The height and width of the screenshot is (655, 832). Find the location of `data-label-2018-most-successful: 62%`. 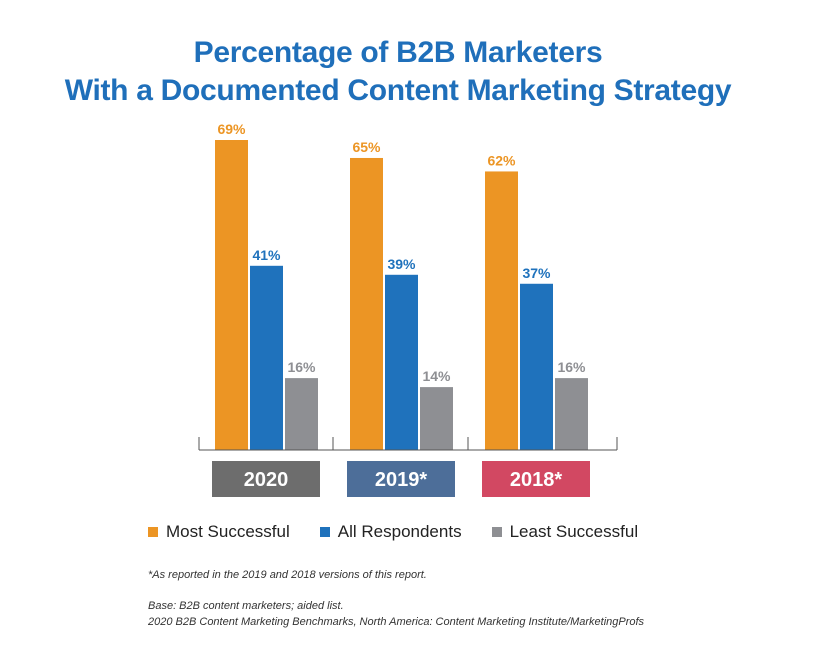

data-label-2018-most-successful: 62% is located at coordinates (501, 160).